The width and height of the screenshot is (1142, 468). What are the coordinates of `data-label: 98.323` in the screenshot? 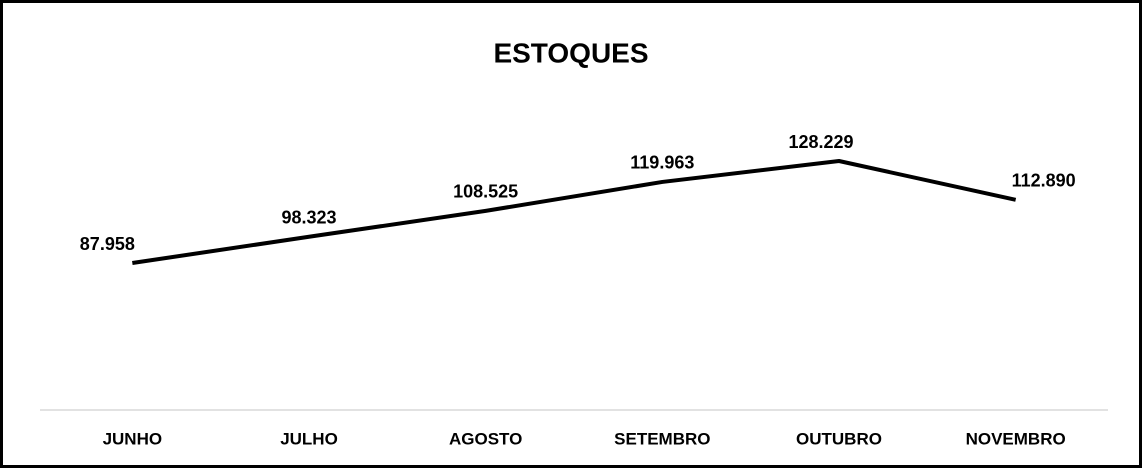 It's located at (308, 217).